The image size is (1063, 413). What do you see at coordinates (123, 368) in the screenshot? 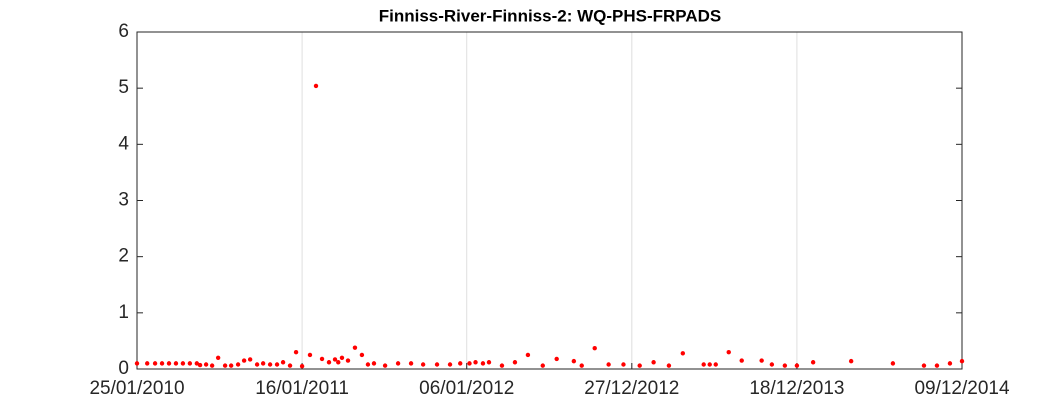
I see `y-tick-label: 0` at bounding box center [123, 368].